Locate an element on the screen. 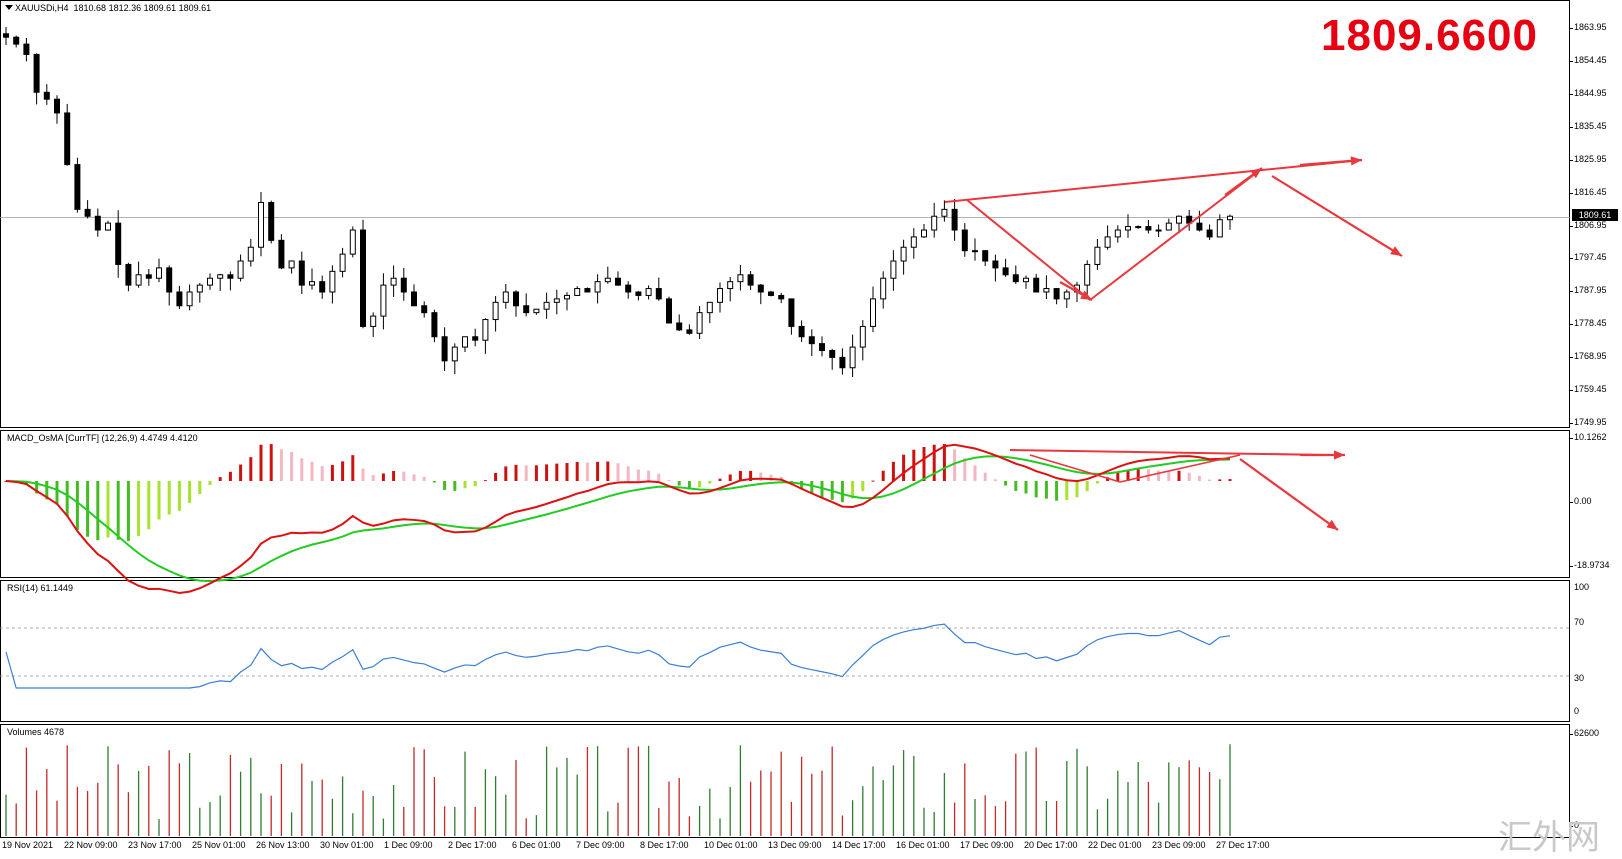 This screenshot has width=1622, height=859. volumes-pane: Volumes 4678 is located at coordinates (785, 781).